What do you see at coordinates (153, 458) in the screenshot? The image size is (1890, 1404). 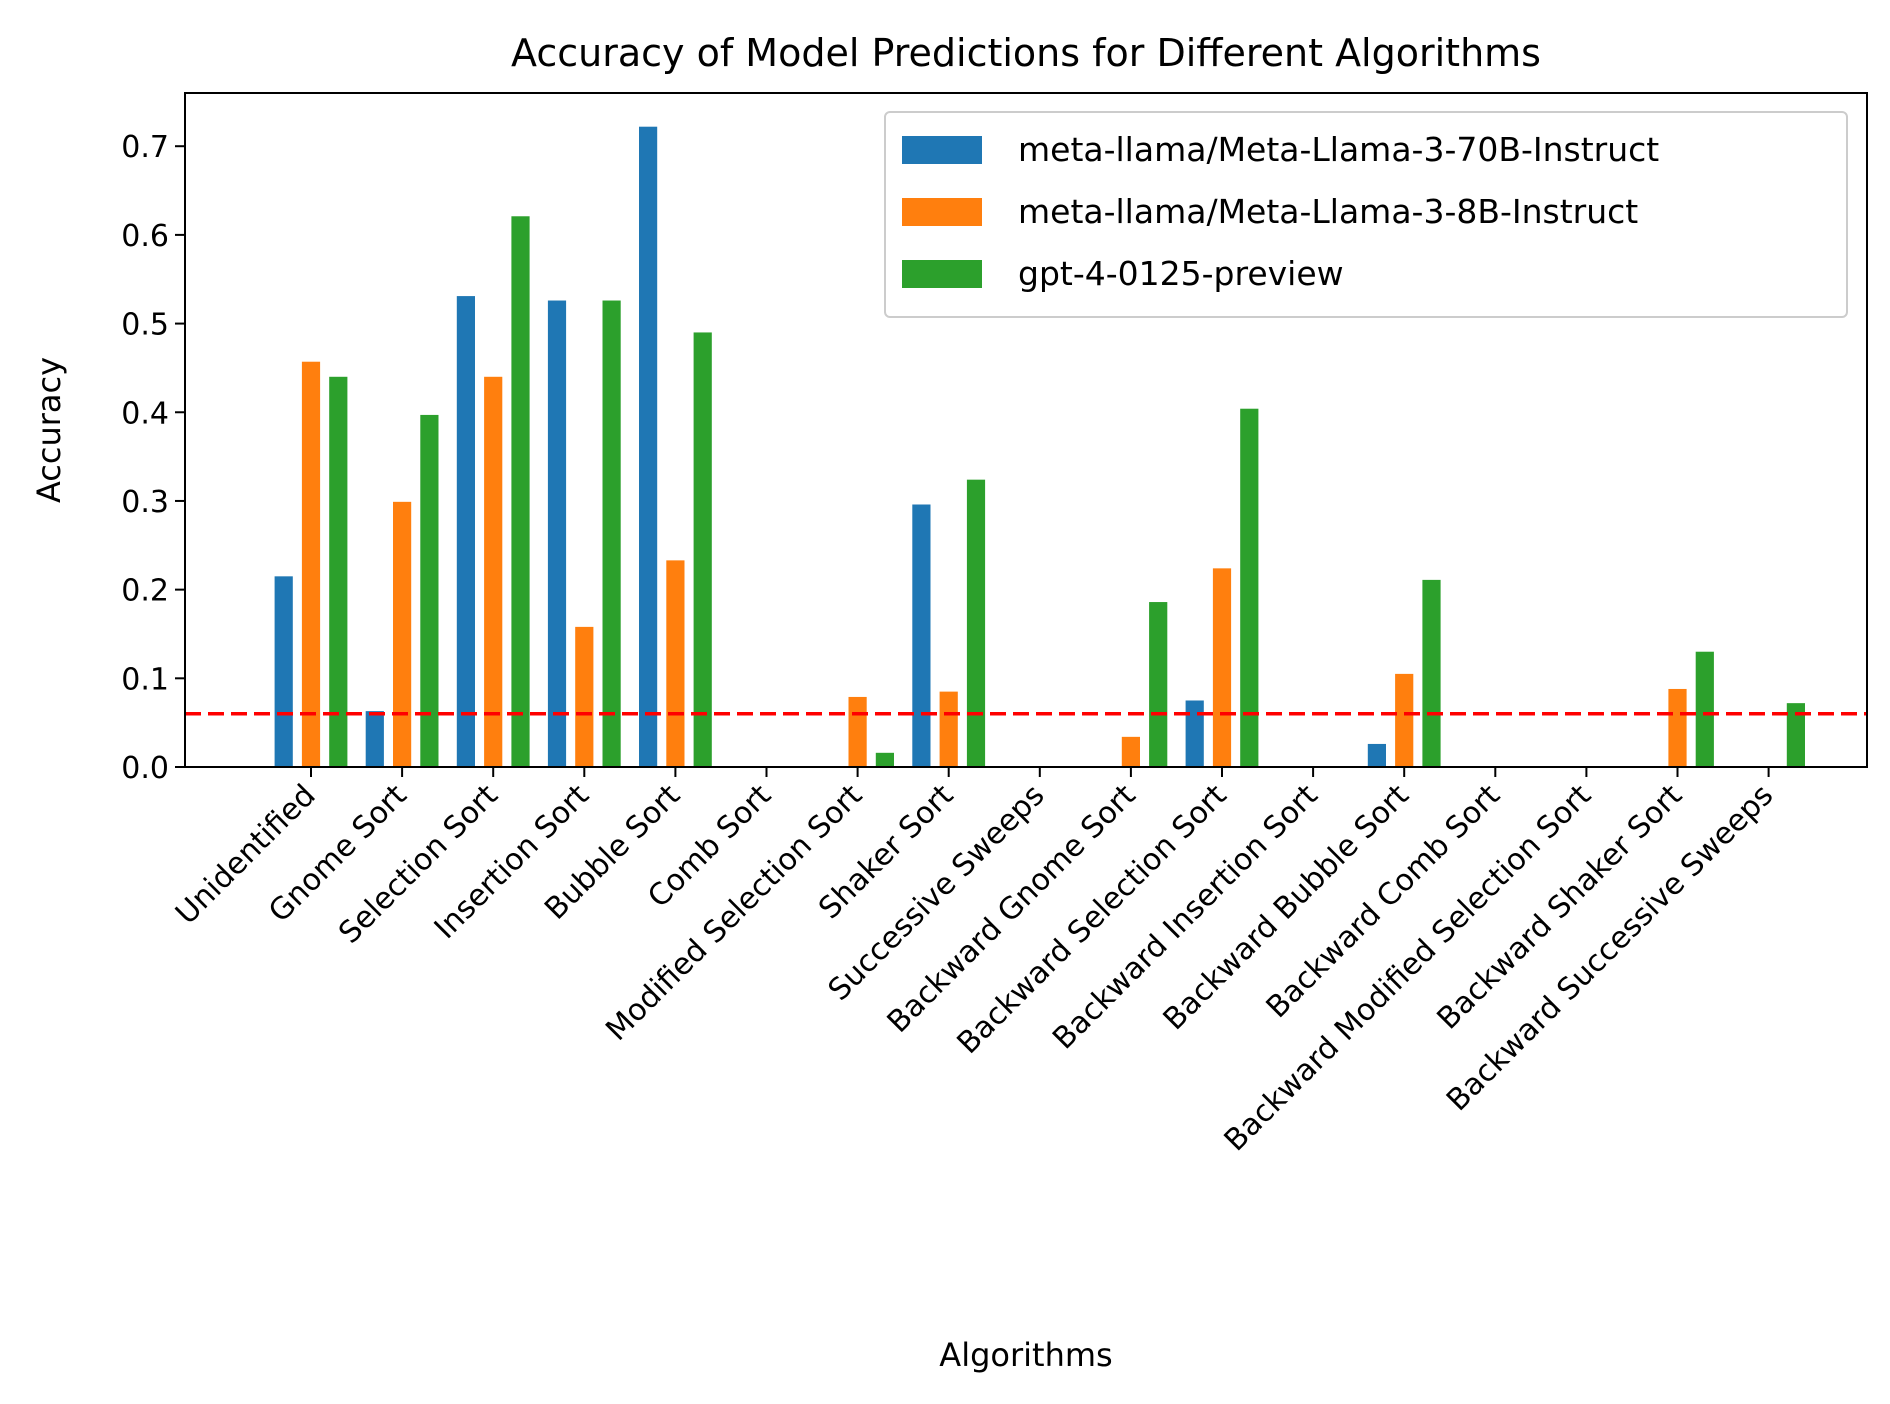 I see `y-axis: 0.0 0.1 0.2 0.3 0.4 0.5 0.6 0.7` at bounding box center [153, 458].